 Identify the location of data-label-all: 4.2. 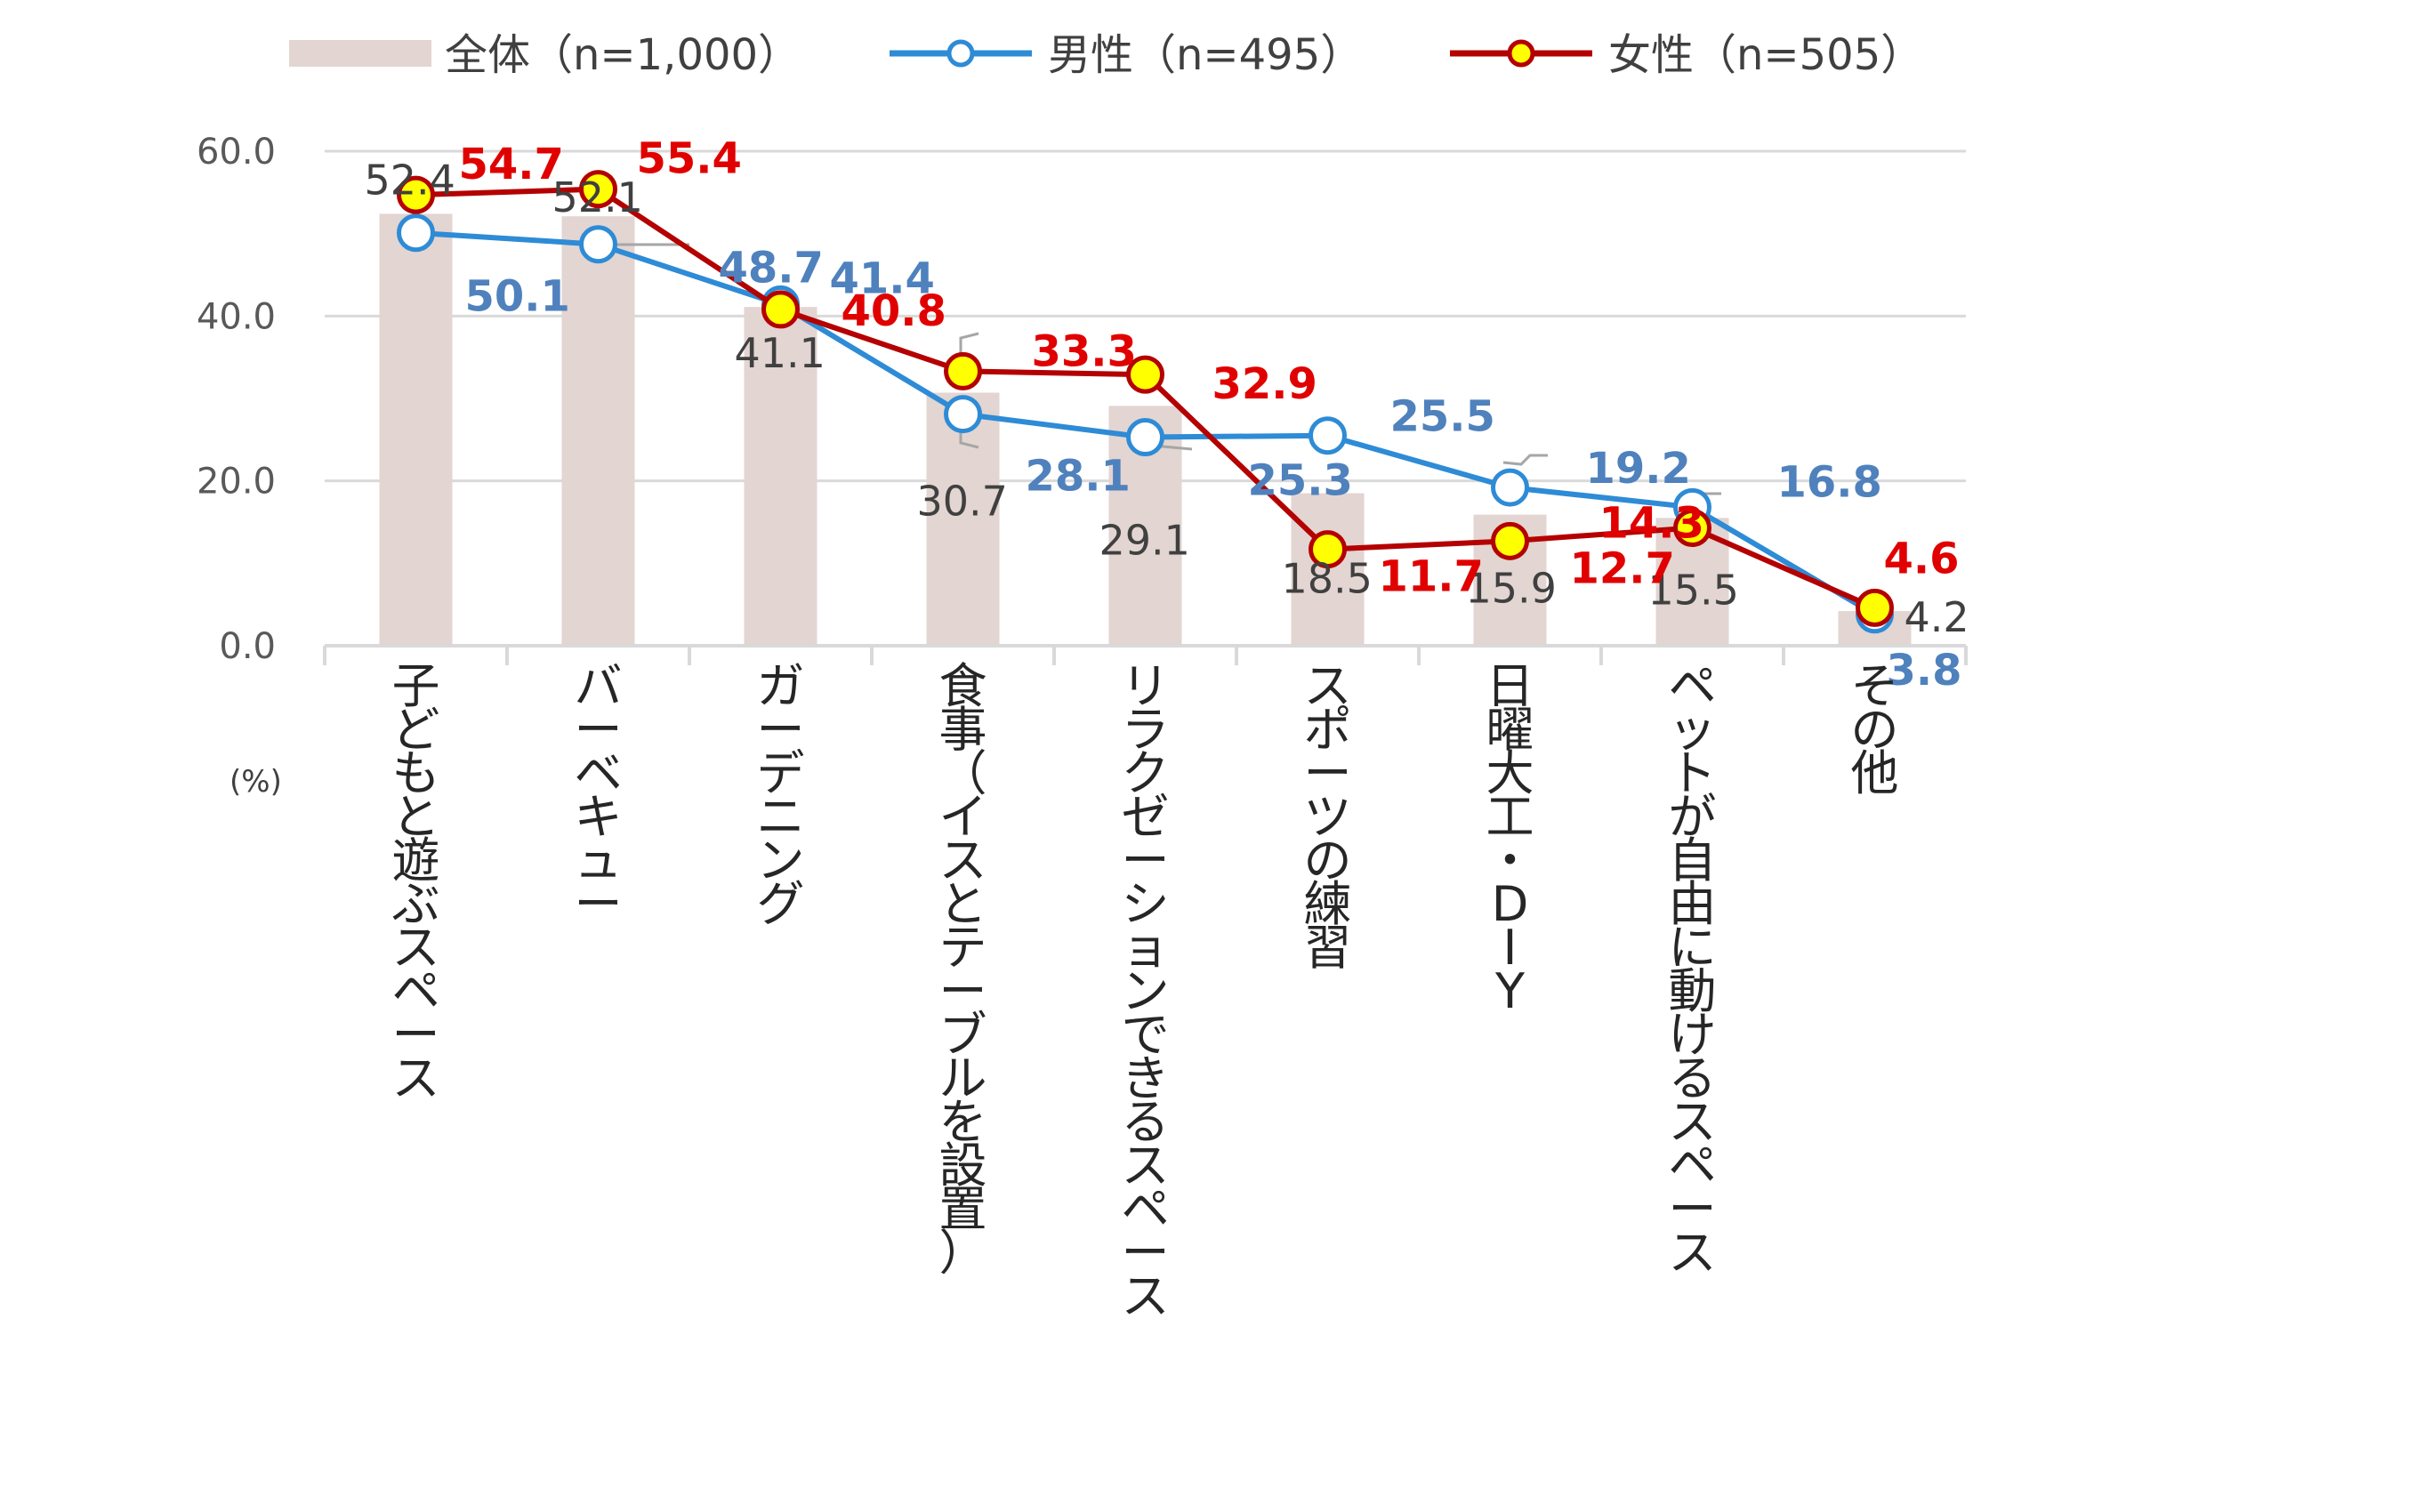
(1937, 617).